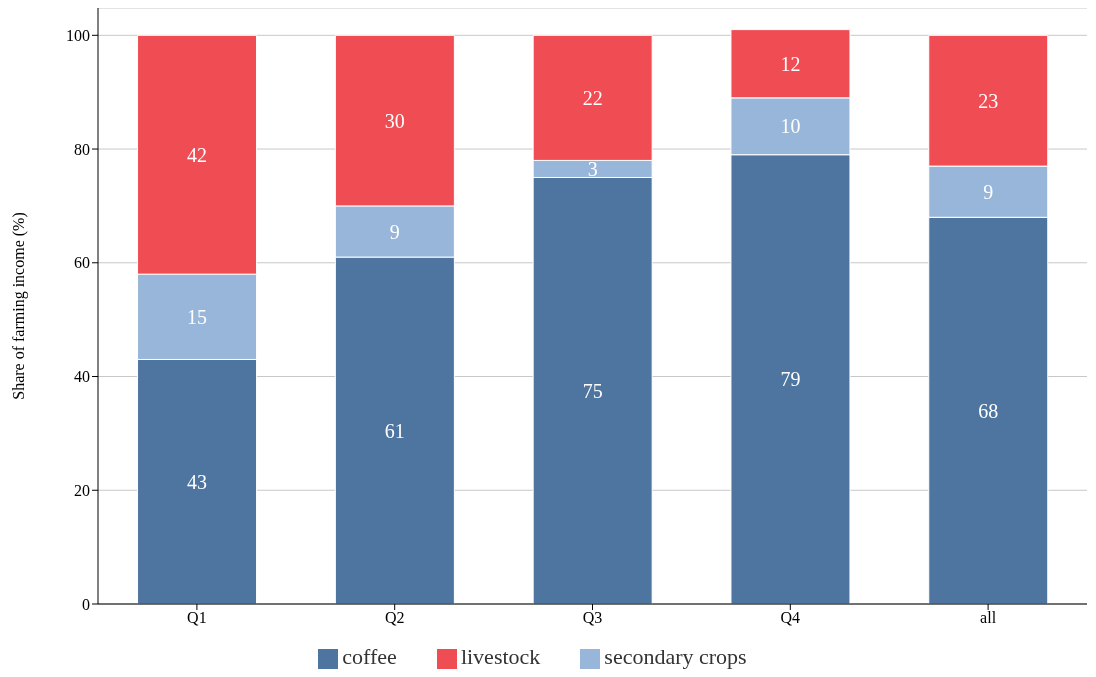 This screenshot has height=677, width=1096. I want to click on y-axis-title: Share of farming income (%), so click(18, 306).